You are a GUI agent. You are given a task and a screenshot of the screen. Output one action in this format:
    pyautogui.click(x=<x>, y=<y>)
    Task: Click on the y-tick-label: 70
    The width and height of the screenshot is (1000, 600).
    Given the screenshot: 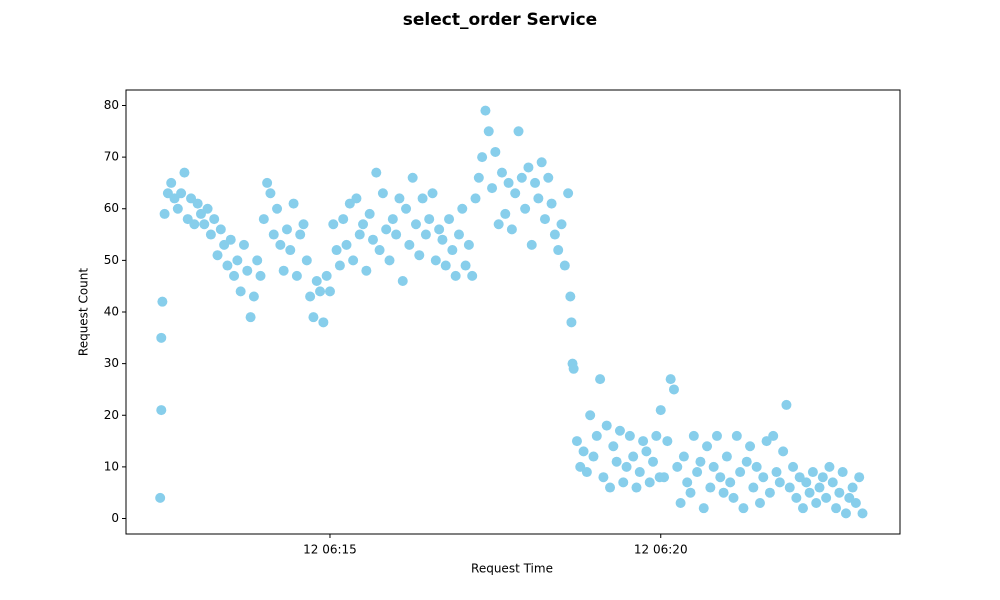 What is the action you would take?
    pyautogui.click(x=111, y=157)
    